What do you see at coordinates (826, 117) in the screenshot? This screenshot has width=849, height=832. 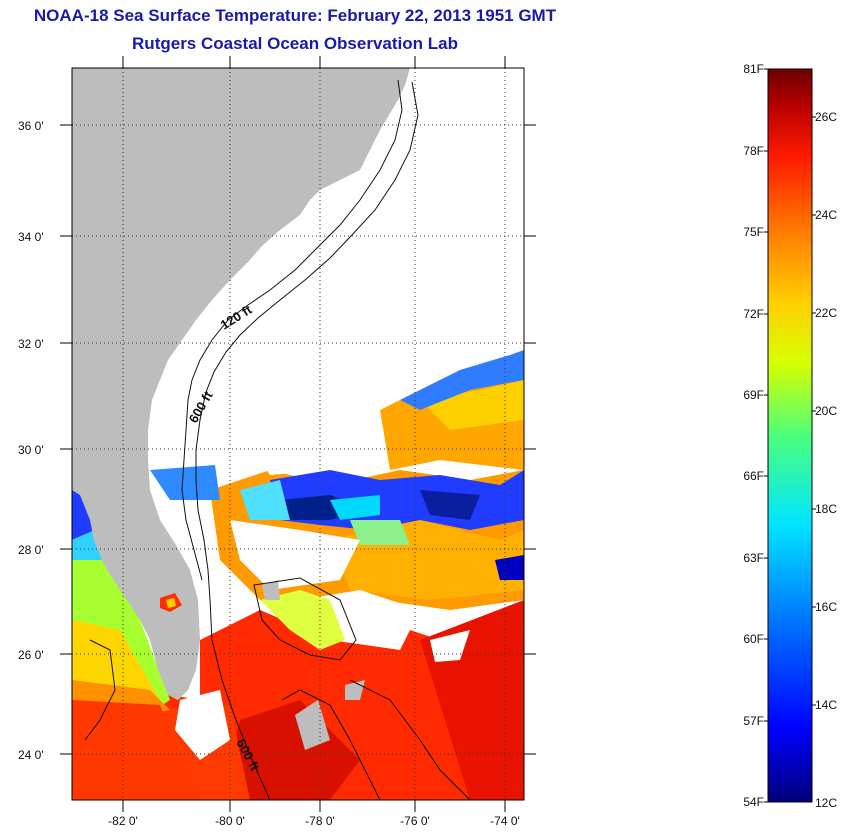 I see `colorbar-label-26c: 26C` at bounding box center [826, 117].